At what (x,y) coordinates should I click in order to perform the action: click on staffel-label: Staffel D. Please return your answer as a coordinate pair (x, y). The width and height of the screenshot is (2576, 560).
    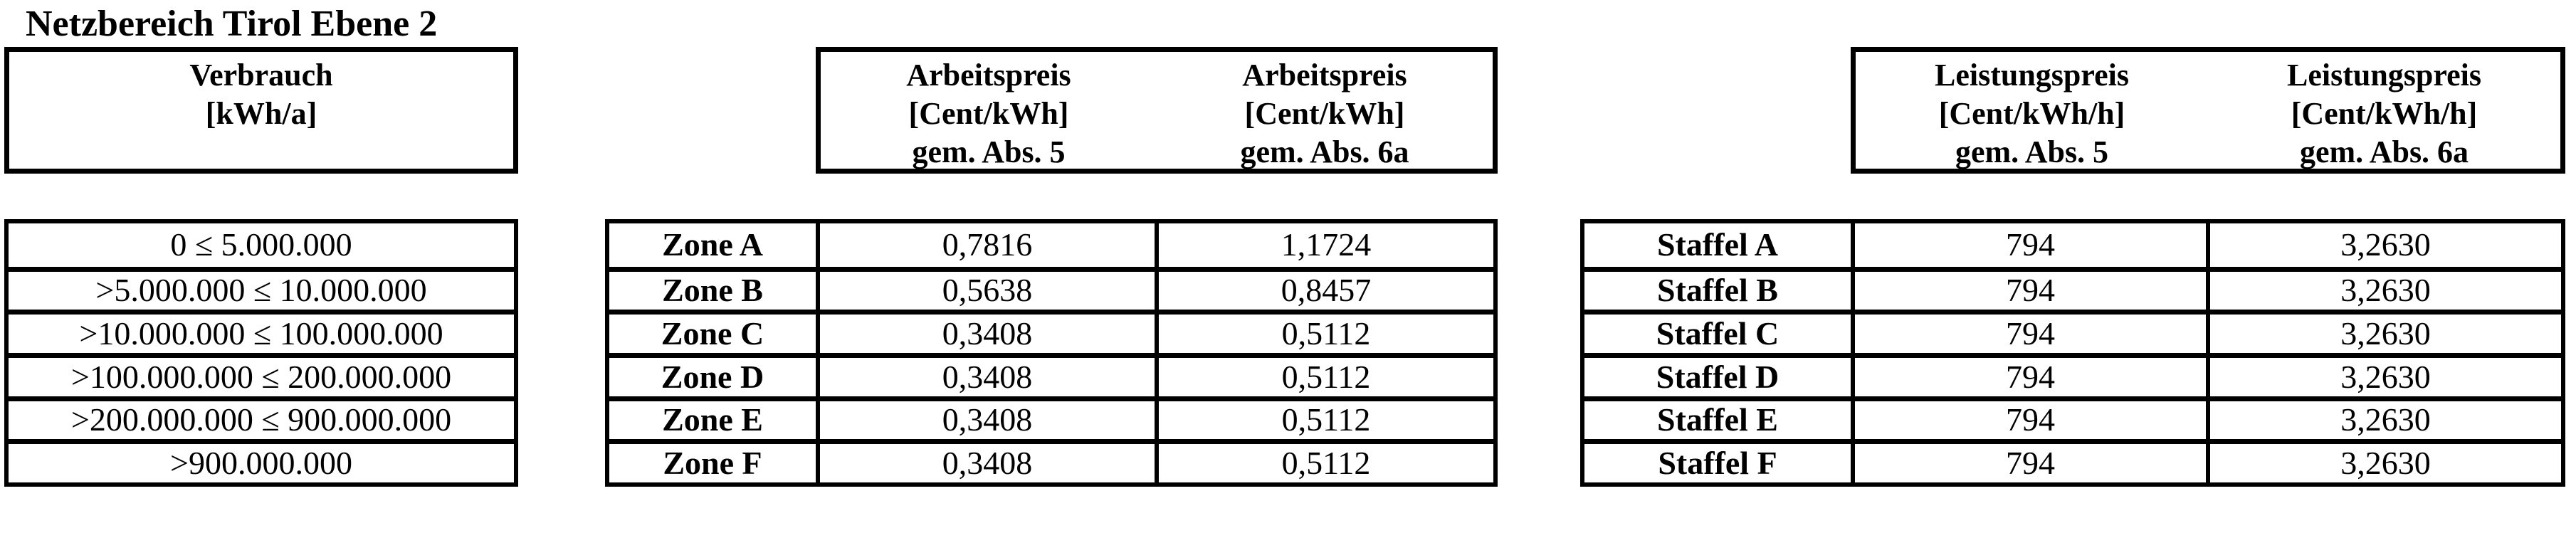
    Looking at the image, I should click on (1718, 374).